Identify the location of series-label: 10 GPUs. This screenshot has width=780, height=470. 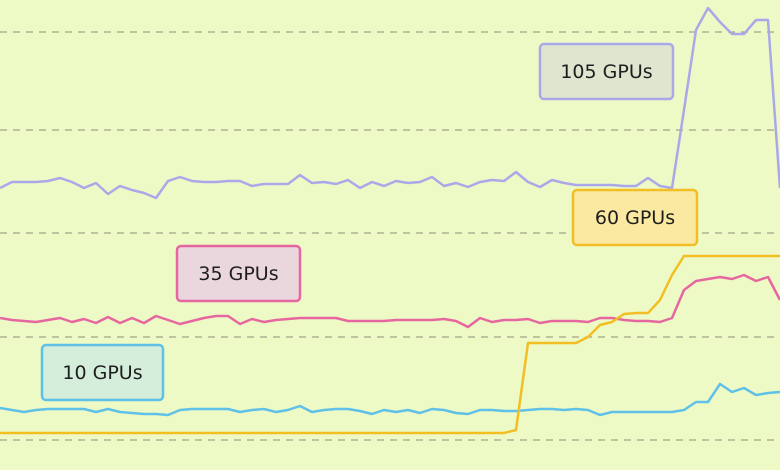
(102, 373).